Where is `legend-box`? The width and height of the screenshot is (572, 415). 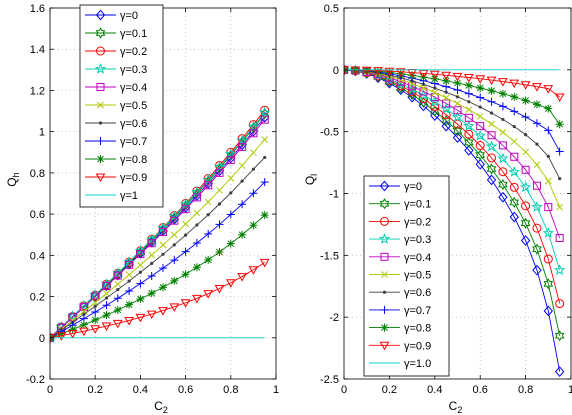
legend-box is located at coordinates (406, 276).